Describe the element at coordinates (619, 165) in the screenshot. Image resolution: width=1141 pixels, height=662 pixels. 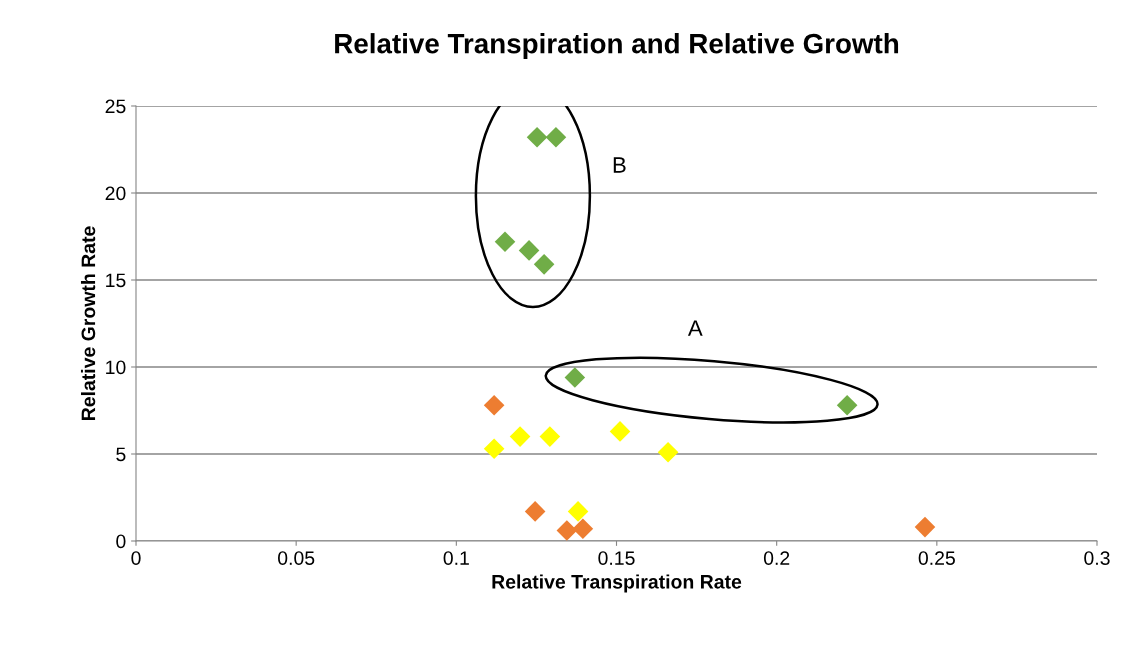
I see `annotation: B` at that location.